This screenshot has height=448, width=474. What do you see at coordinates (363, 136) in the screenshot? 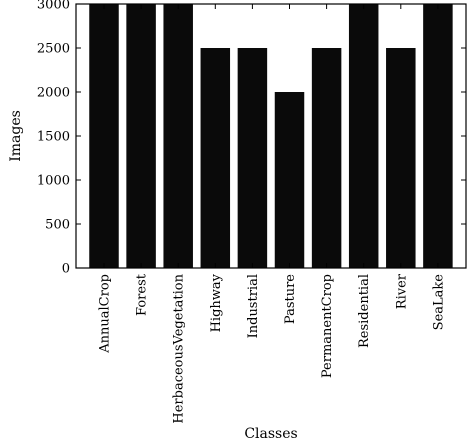
I see `bar-residential` at bounding box center [363, 136].